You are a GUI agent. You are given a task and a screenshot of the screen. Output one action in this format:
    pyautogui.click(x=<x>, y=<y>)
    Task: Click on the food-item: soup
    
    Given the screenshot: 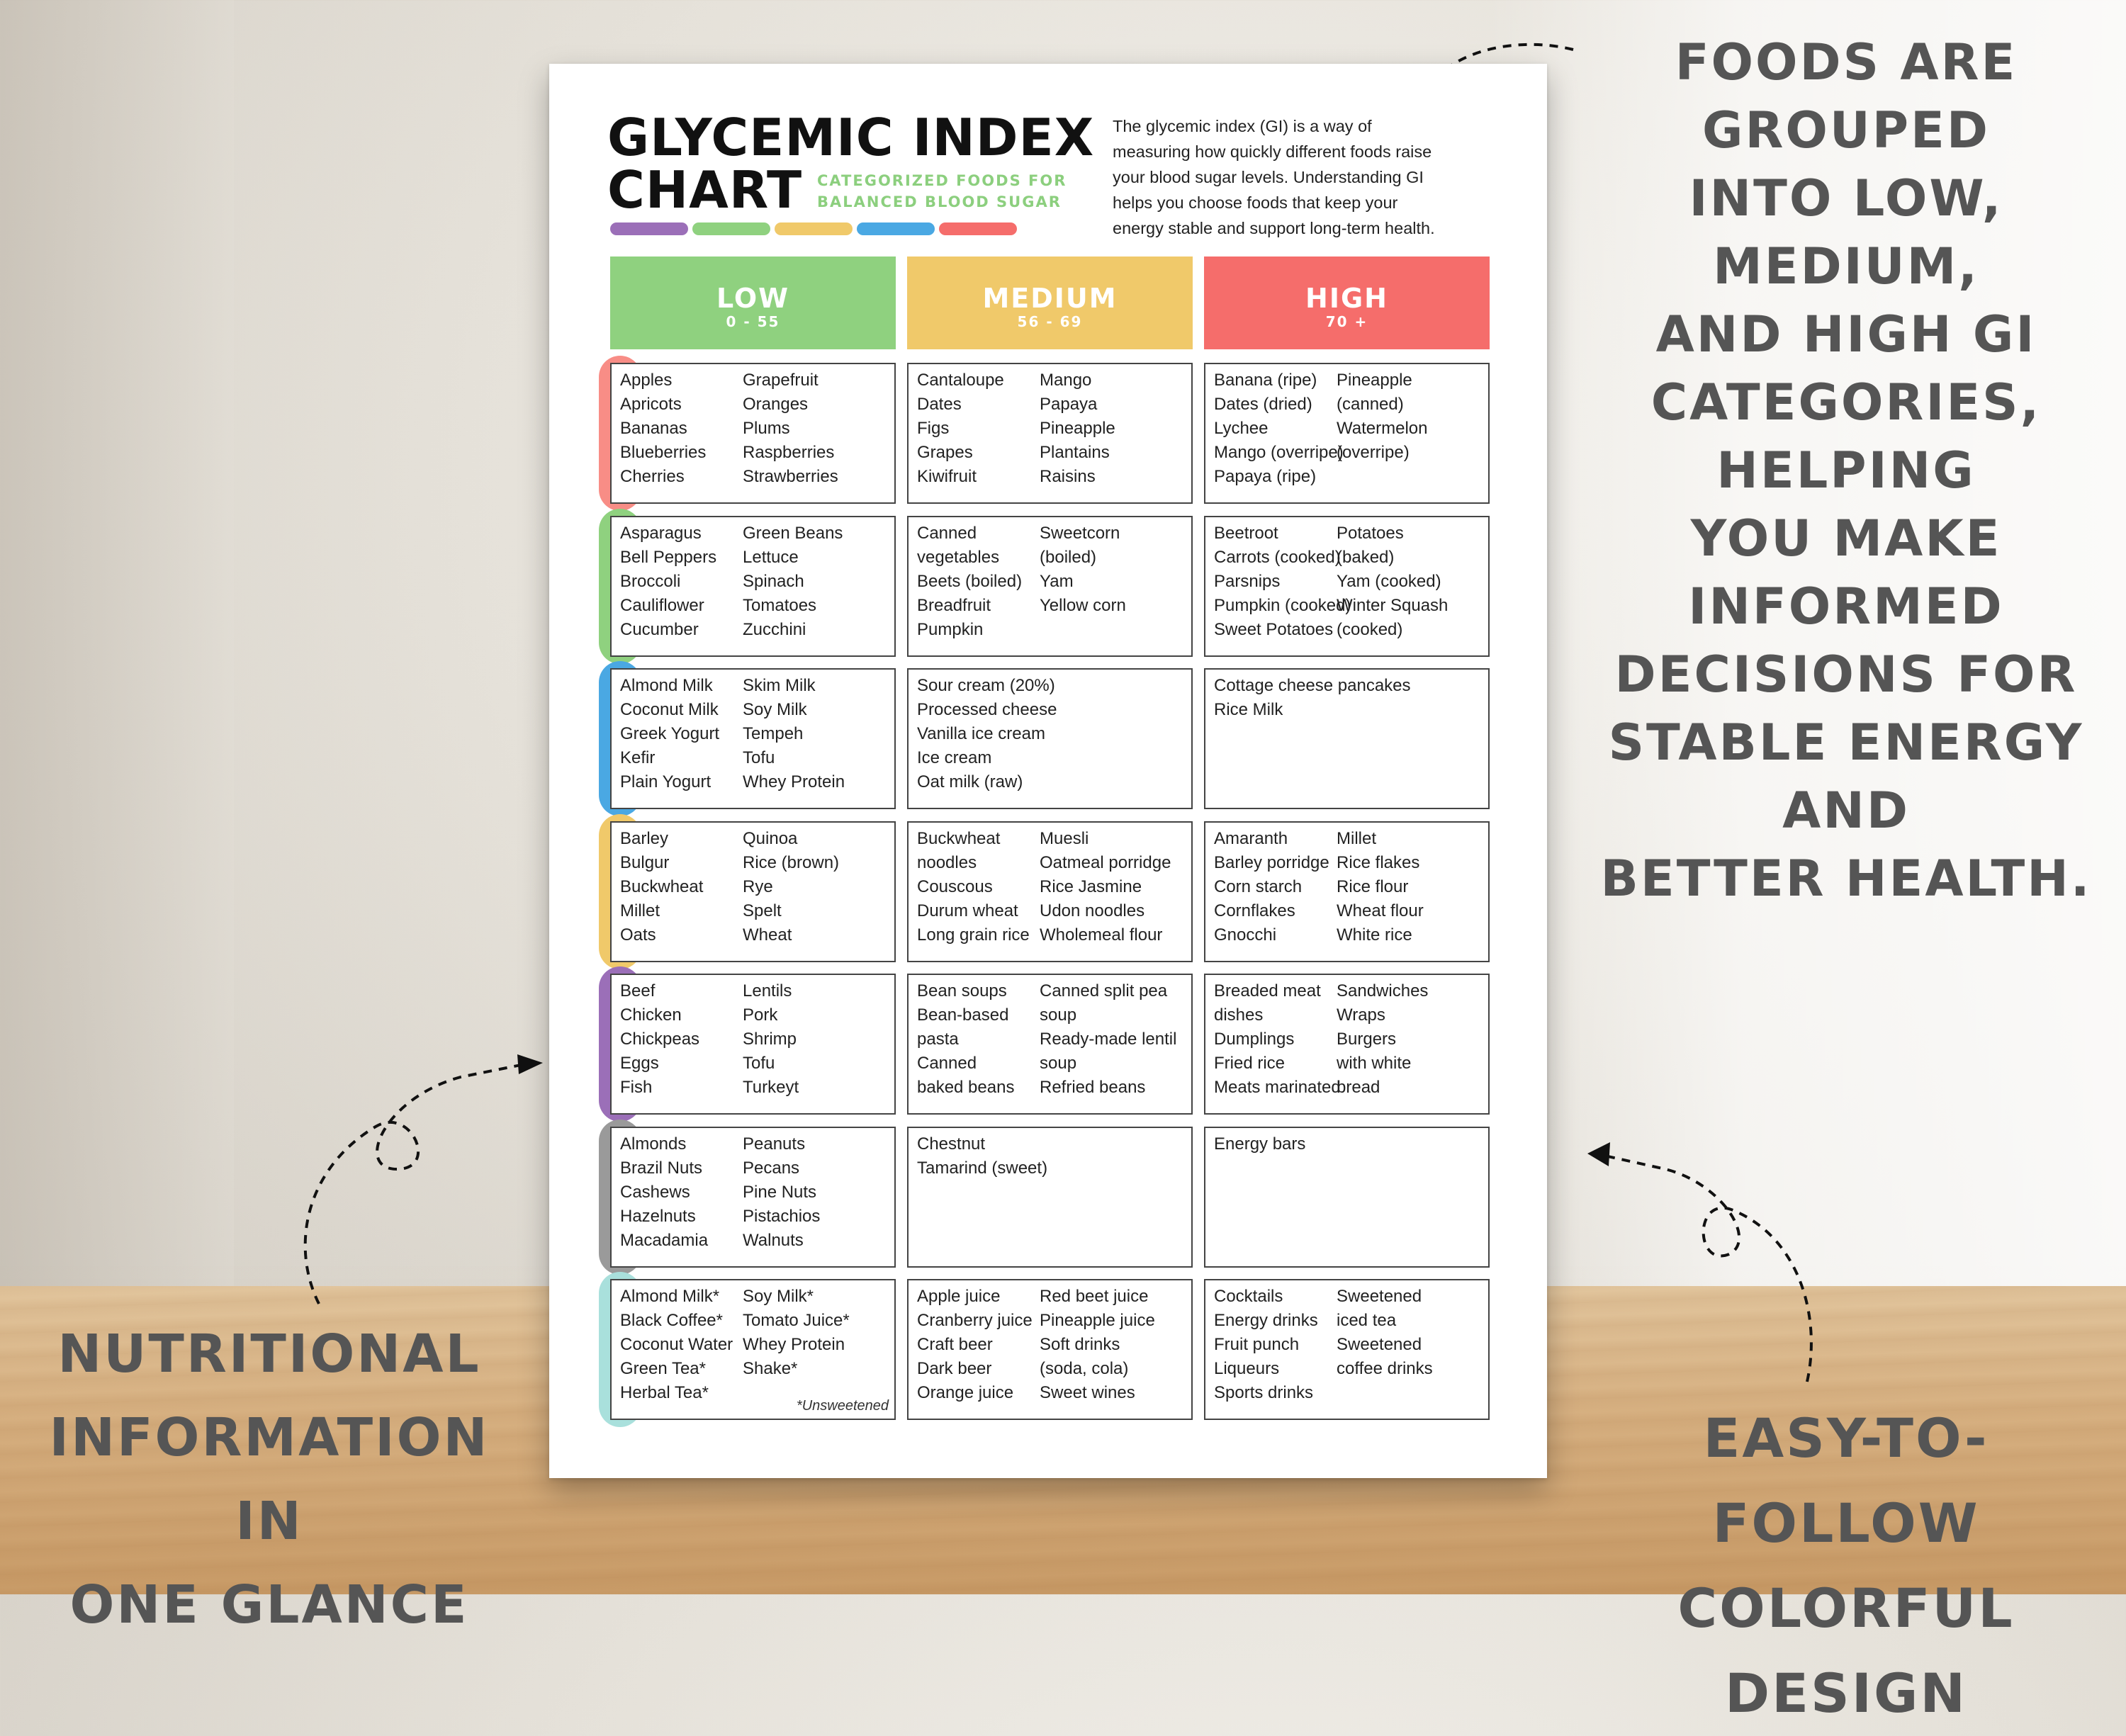 What is the action you would take?
    pyautogui.click(x=1058, y=1015)
    